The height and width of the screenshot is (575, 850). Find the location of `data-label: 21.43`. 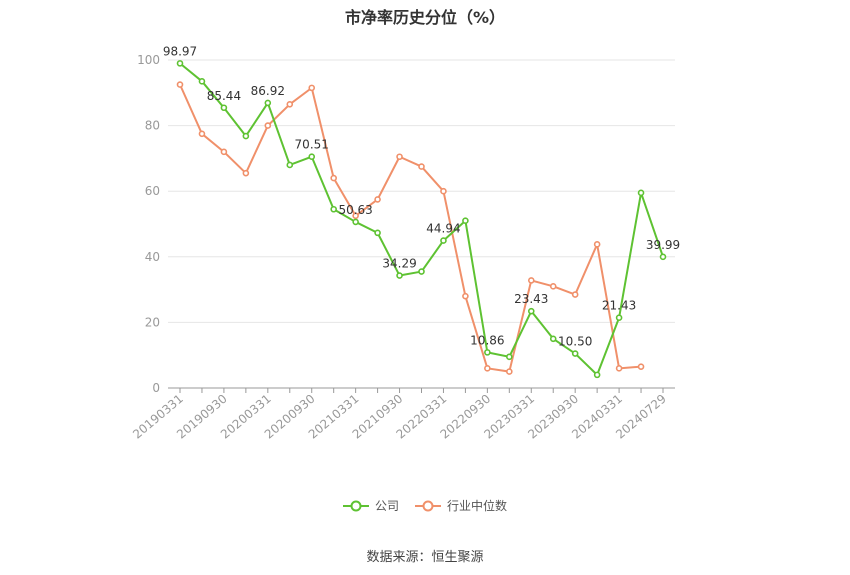

data-label: 21.43 is located at coordinates (619, 306).